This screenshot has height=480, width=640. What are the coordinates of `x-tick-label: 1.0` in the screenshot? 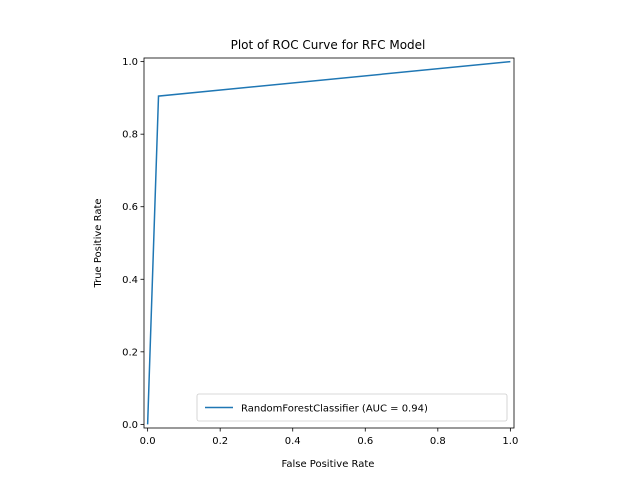 It's located at (510, 441).